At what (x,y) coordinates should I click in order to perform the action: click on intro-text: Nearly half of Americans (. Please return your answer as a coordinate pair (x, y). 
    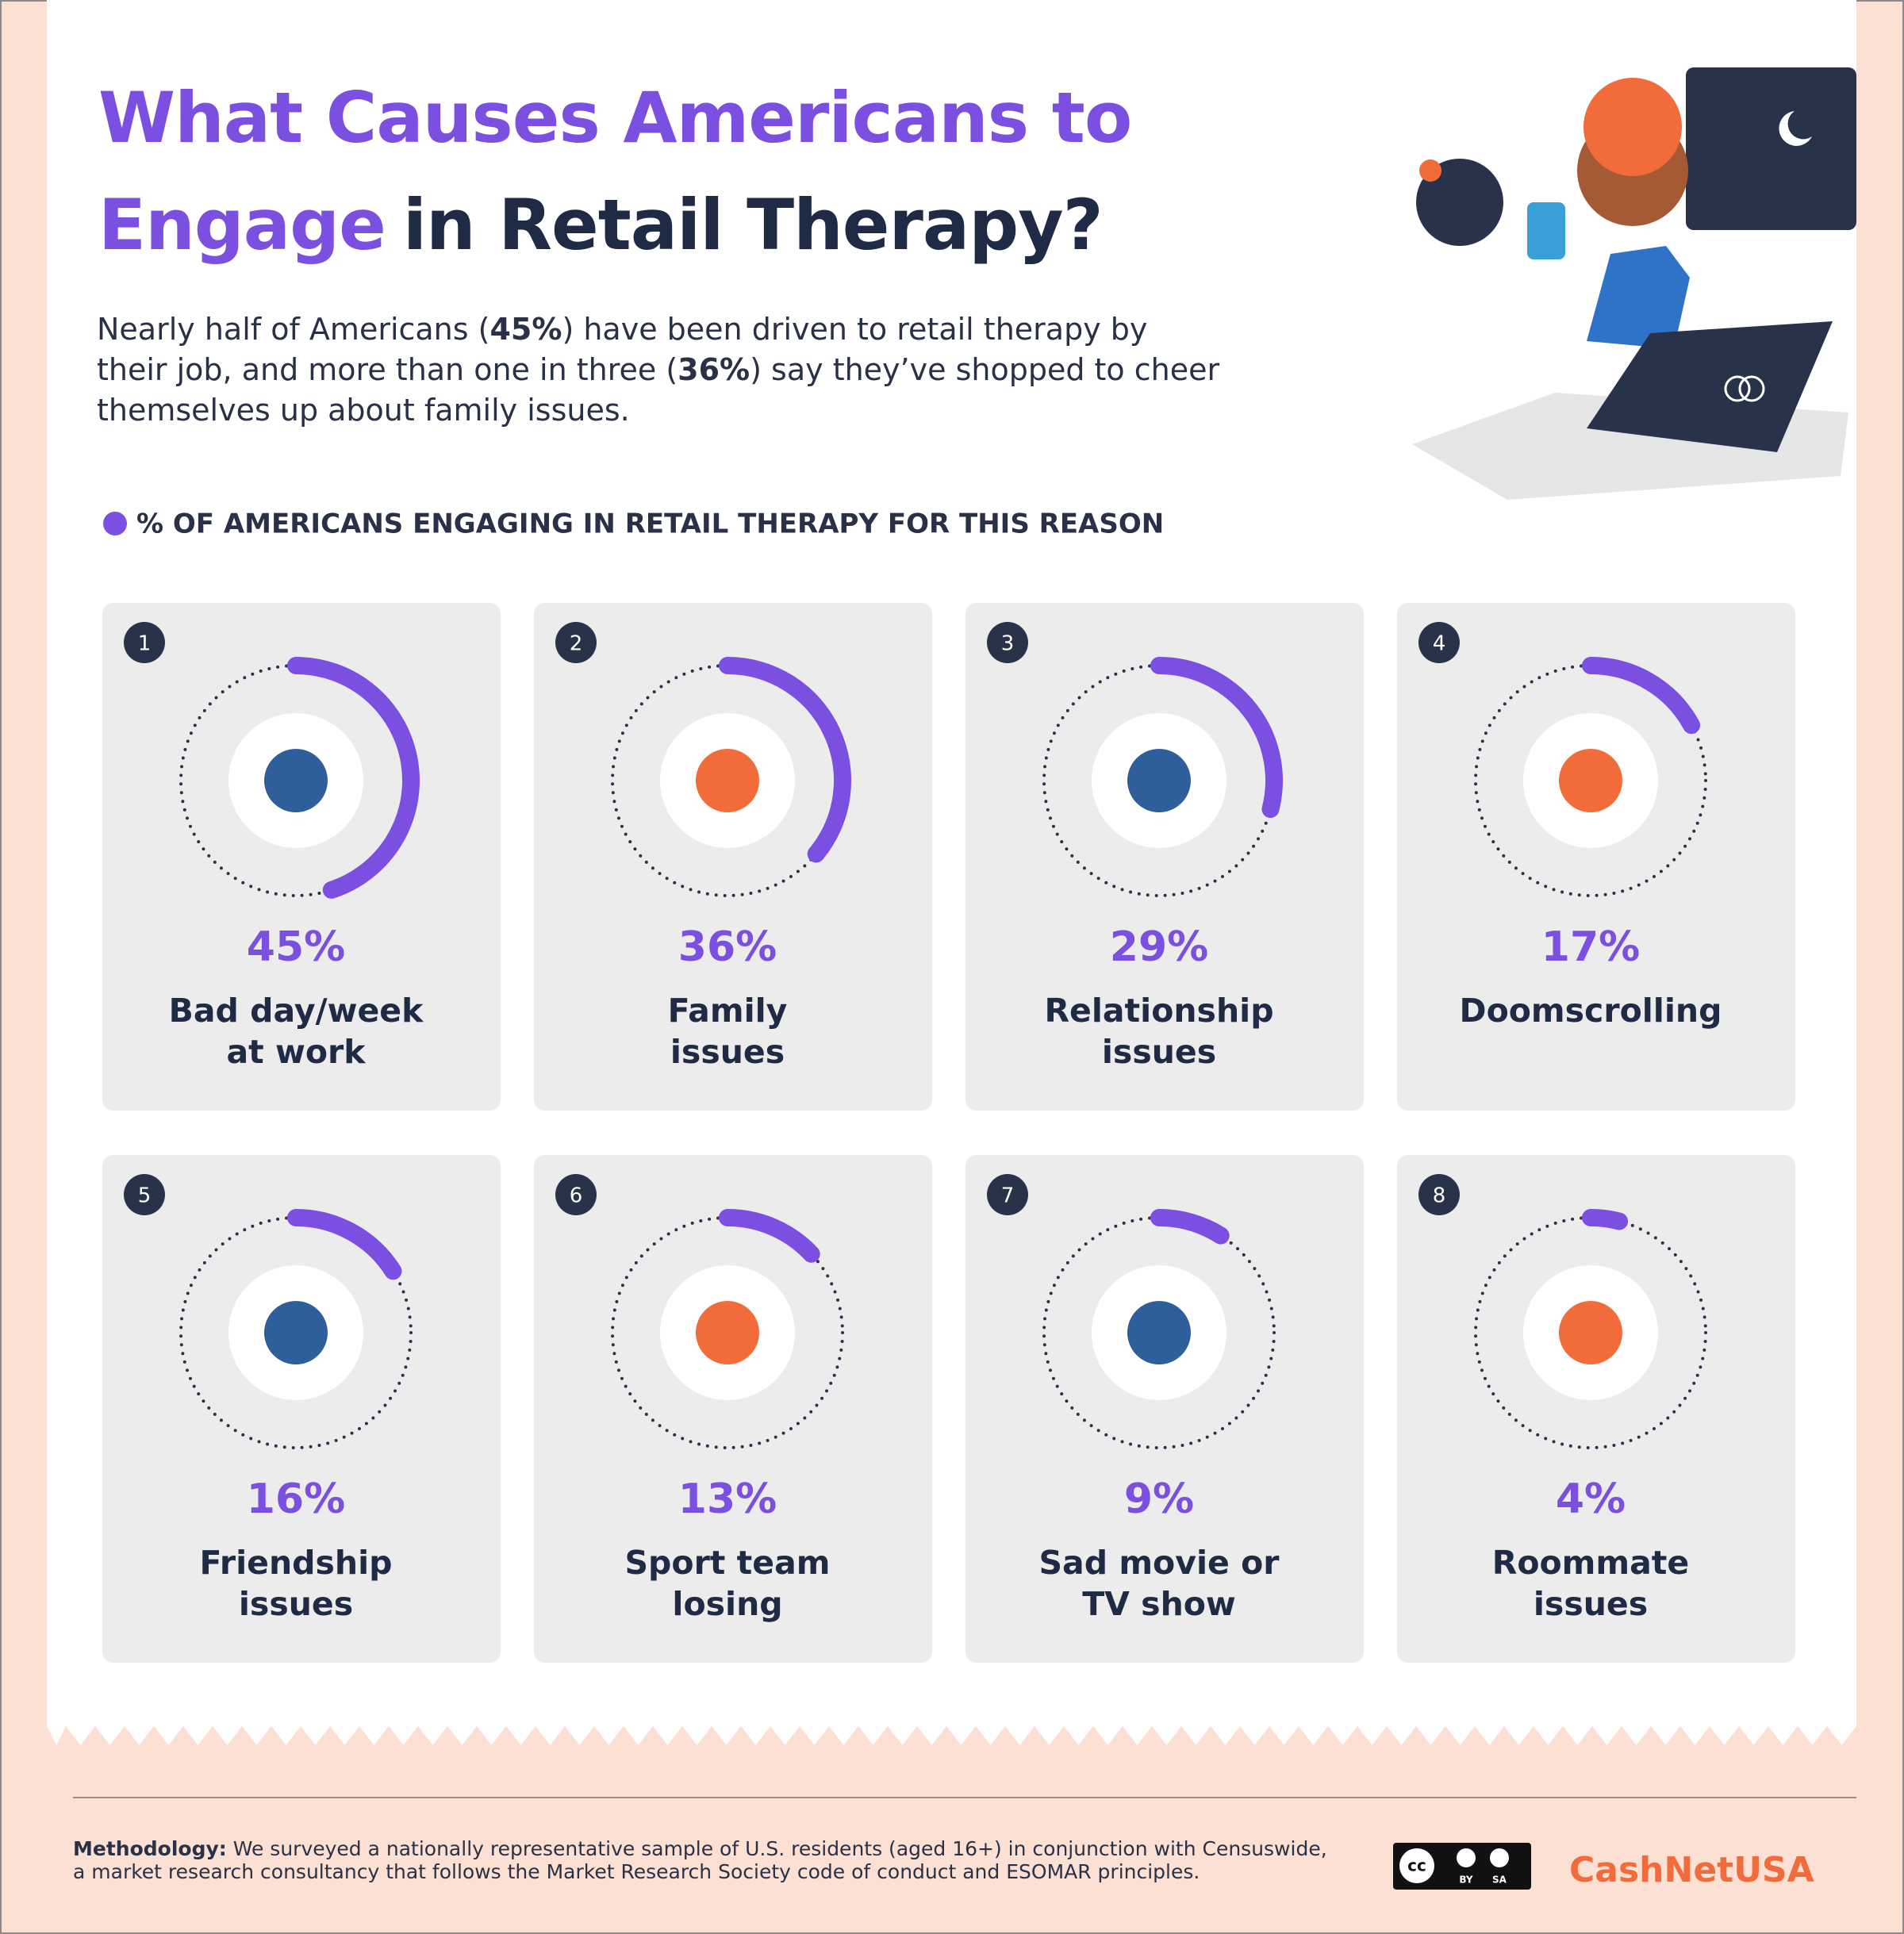
    Looking at the image, I should click on (293, 329).